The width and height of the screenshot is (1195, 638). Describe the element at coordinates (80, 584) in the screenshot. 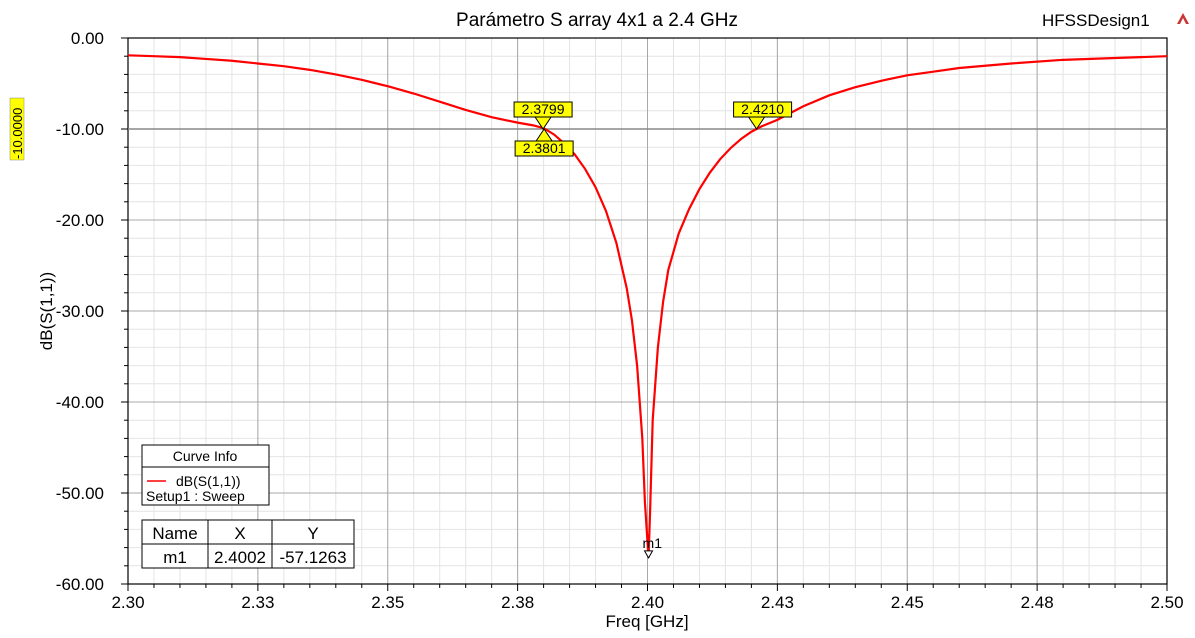

I see `y-tick-label: -60.00` at that location.